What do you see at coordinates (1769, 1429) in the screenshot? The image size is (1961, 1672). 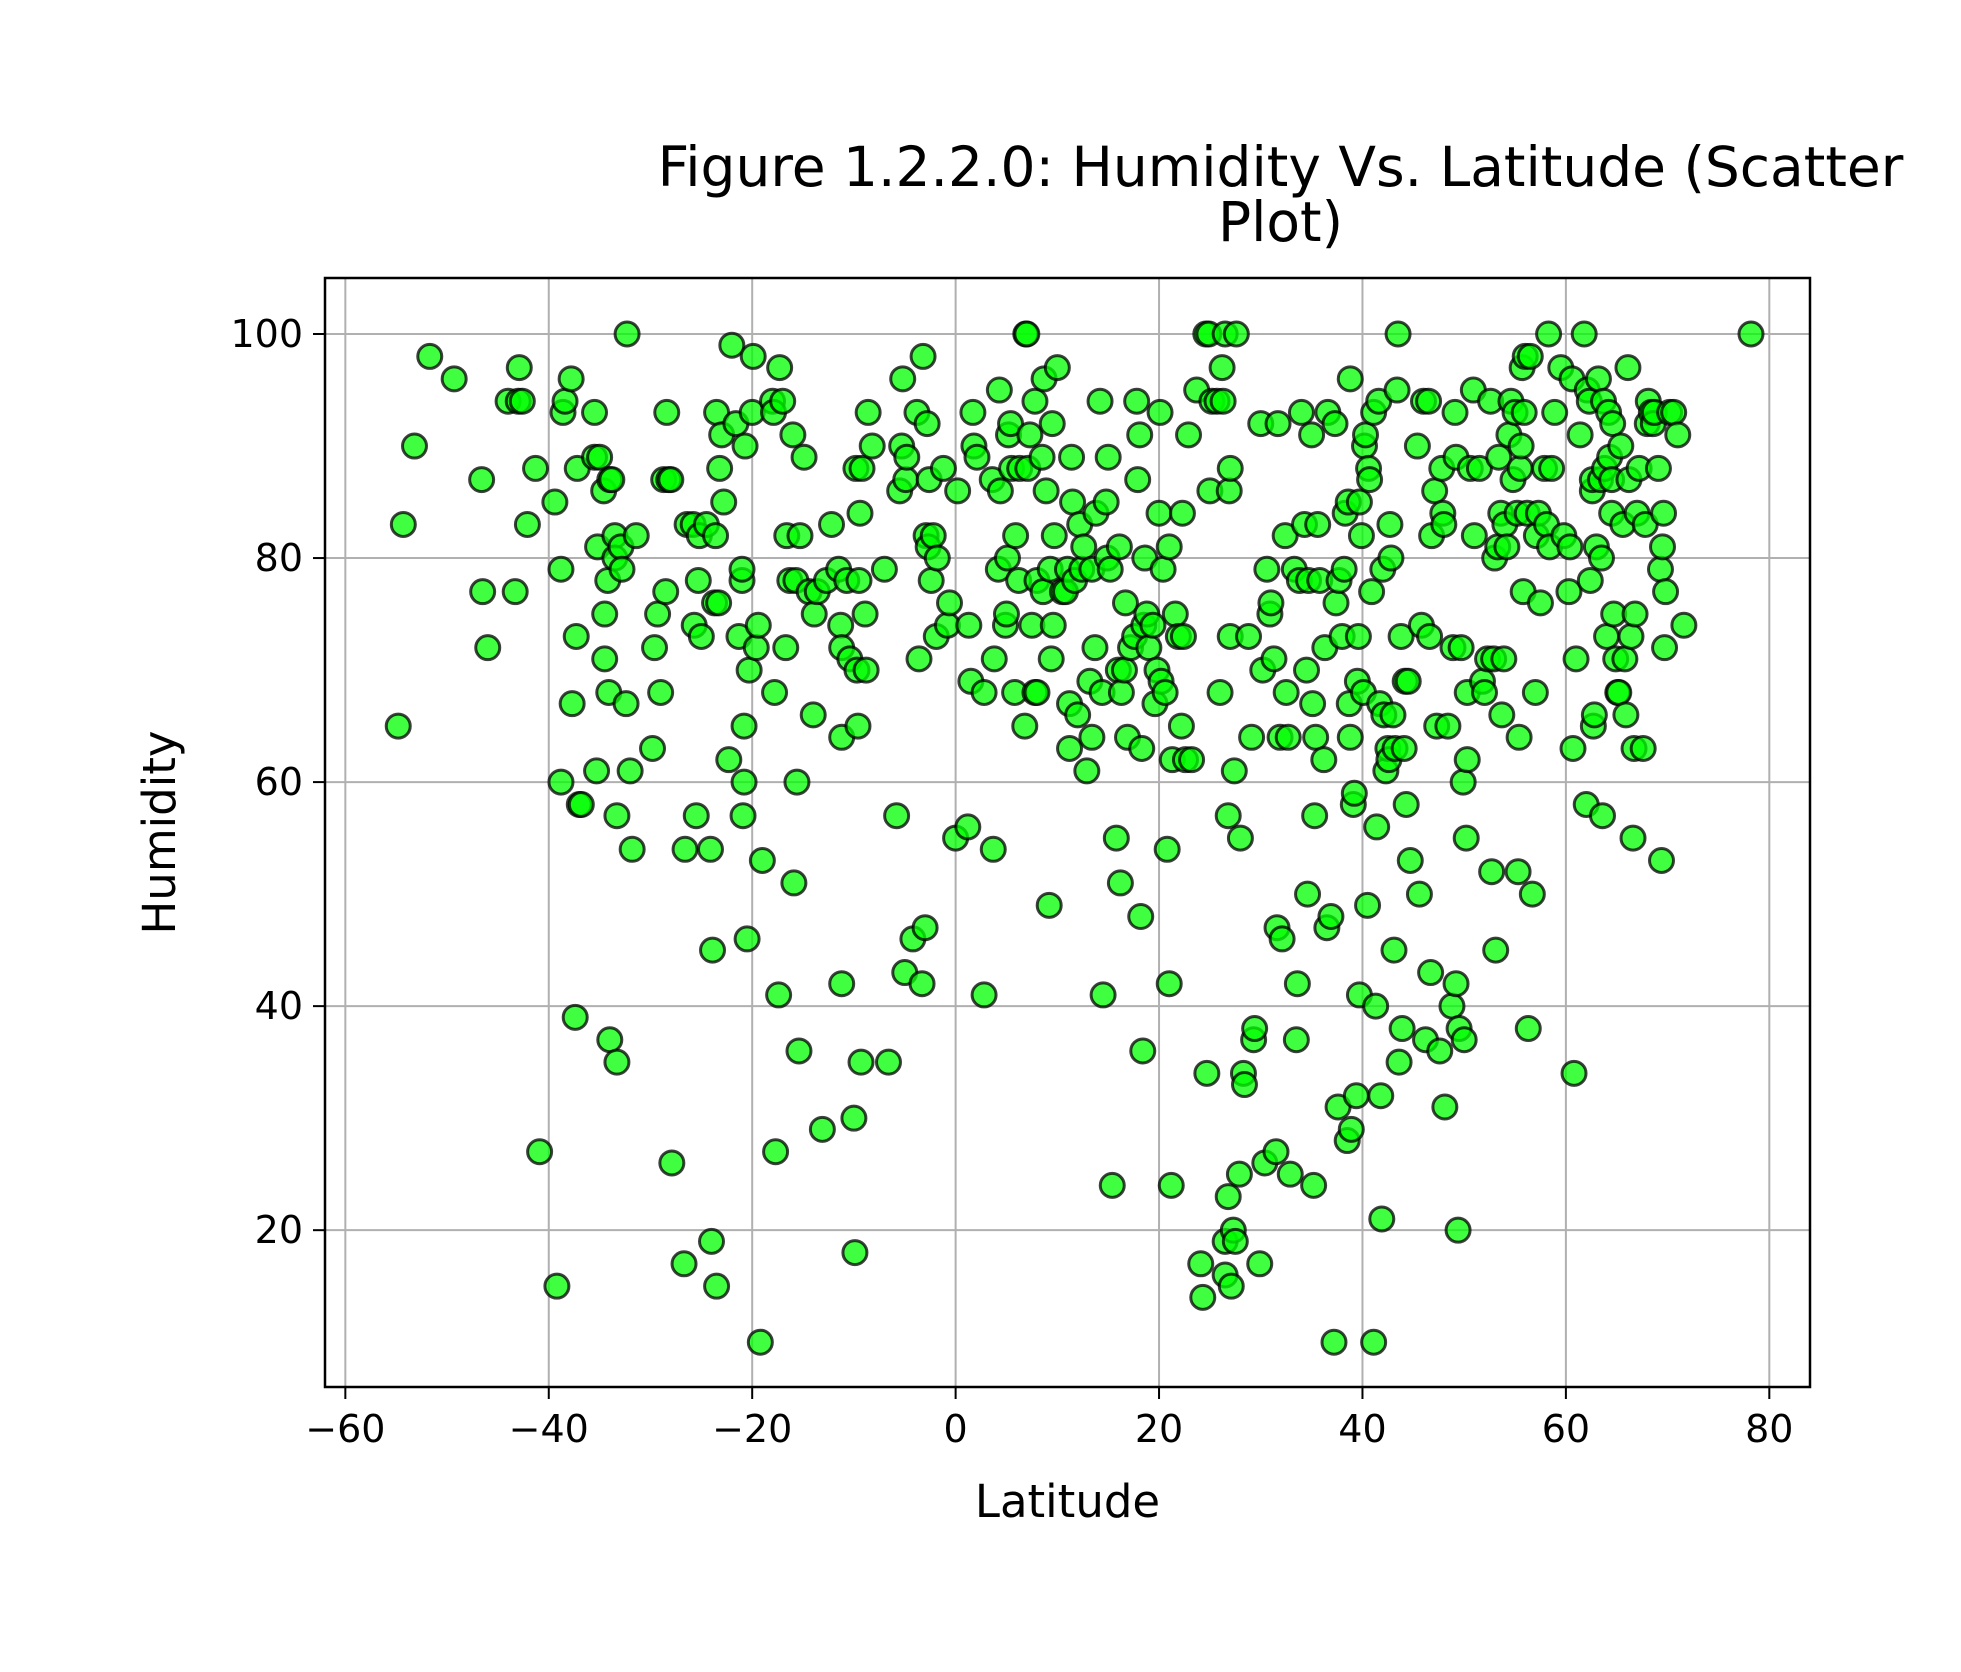 I see `x-tick-label: 80` at bounding box center [1769, 1429].